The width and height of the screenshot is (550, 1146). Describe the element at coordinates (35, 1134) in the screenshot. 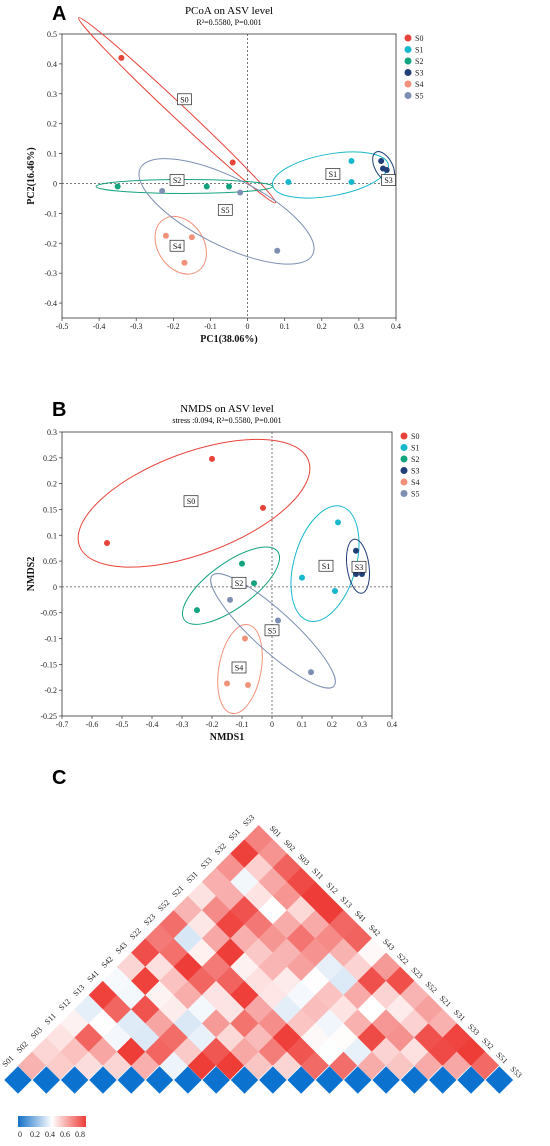

I see `colorbar-tick-label: 0.2` at that location.